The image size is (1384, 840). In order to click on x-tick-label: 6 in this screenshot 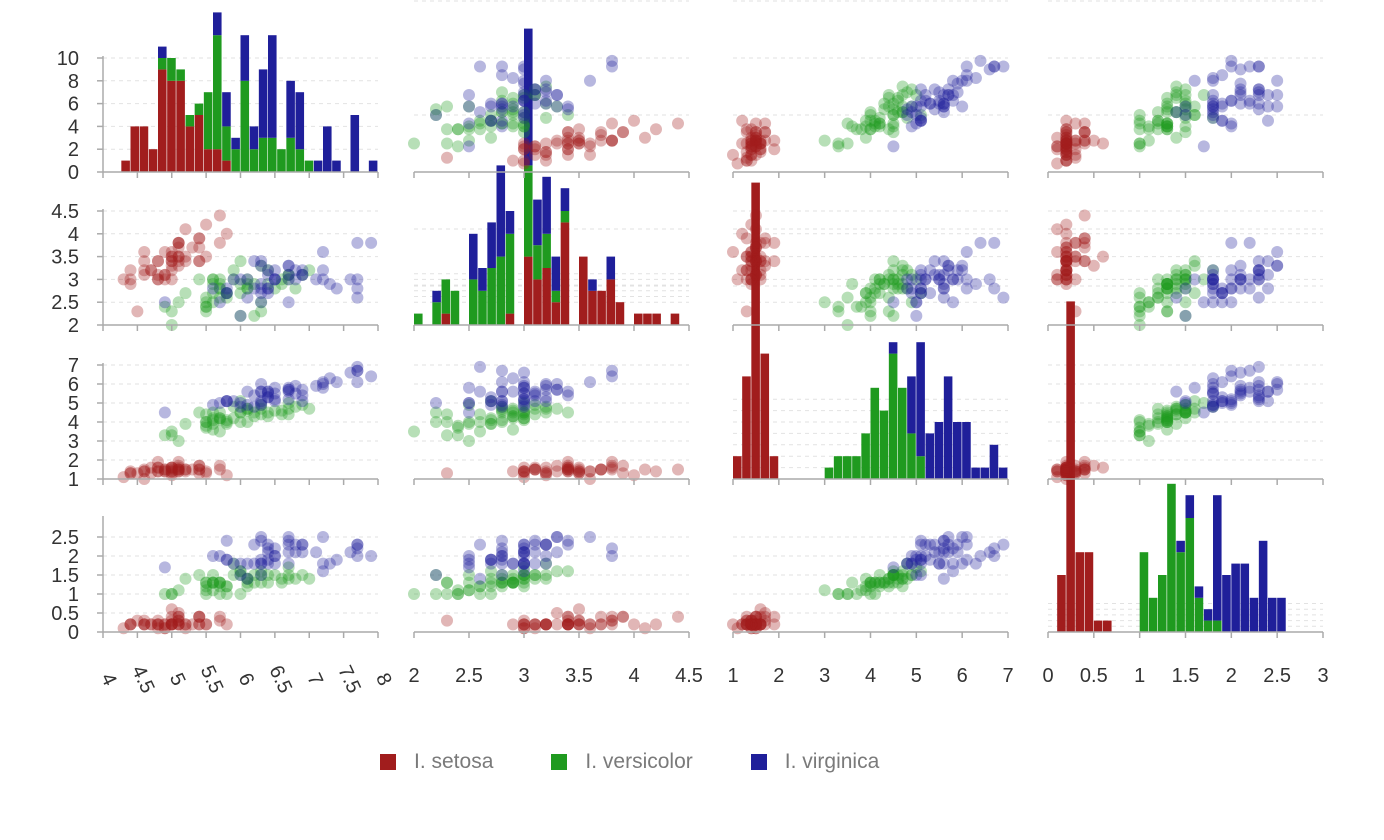, I will do `click(246, 679)`.